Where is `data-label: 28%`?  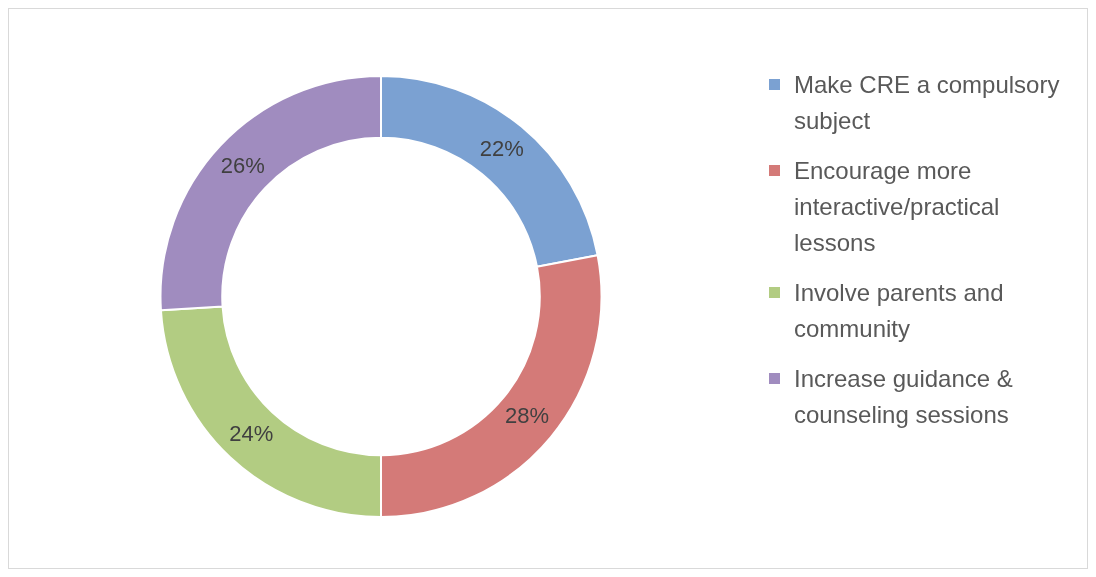 data-label: 28% is located at coordinates (527, 416).